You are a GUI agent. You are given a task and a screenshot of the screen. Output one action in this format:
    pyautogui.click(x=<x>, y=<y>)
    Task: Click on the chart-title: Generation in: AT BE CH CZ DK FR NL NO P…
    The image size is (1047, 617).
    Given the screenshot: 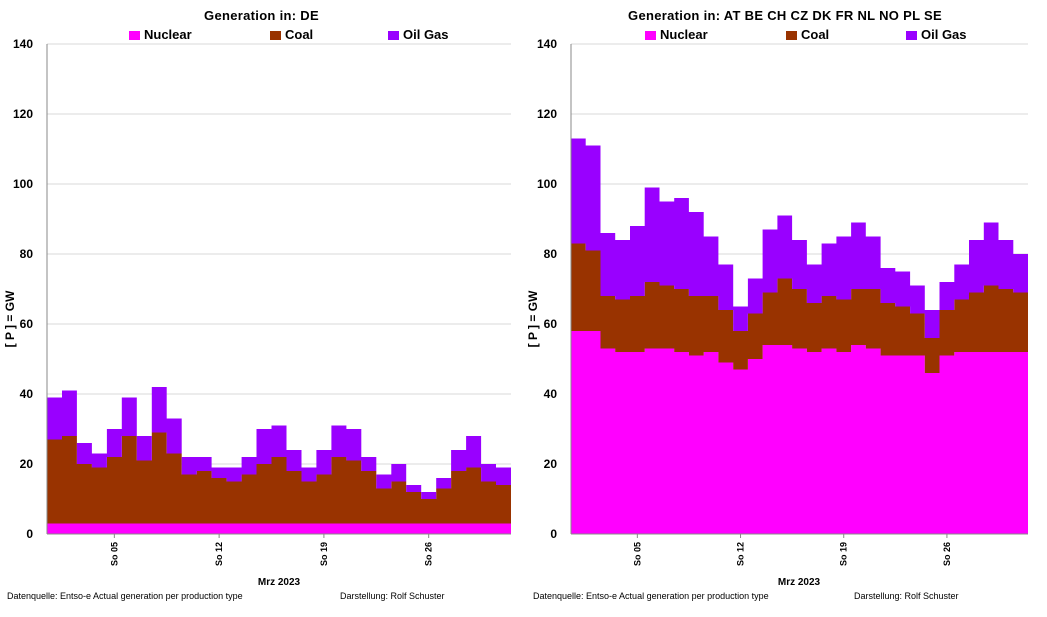 What is the action you would take?
    pyautogui.click(x=785, y=15)
    